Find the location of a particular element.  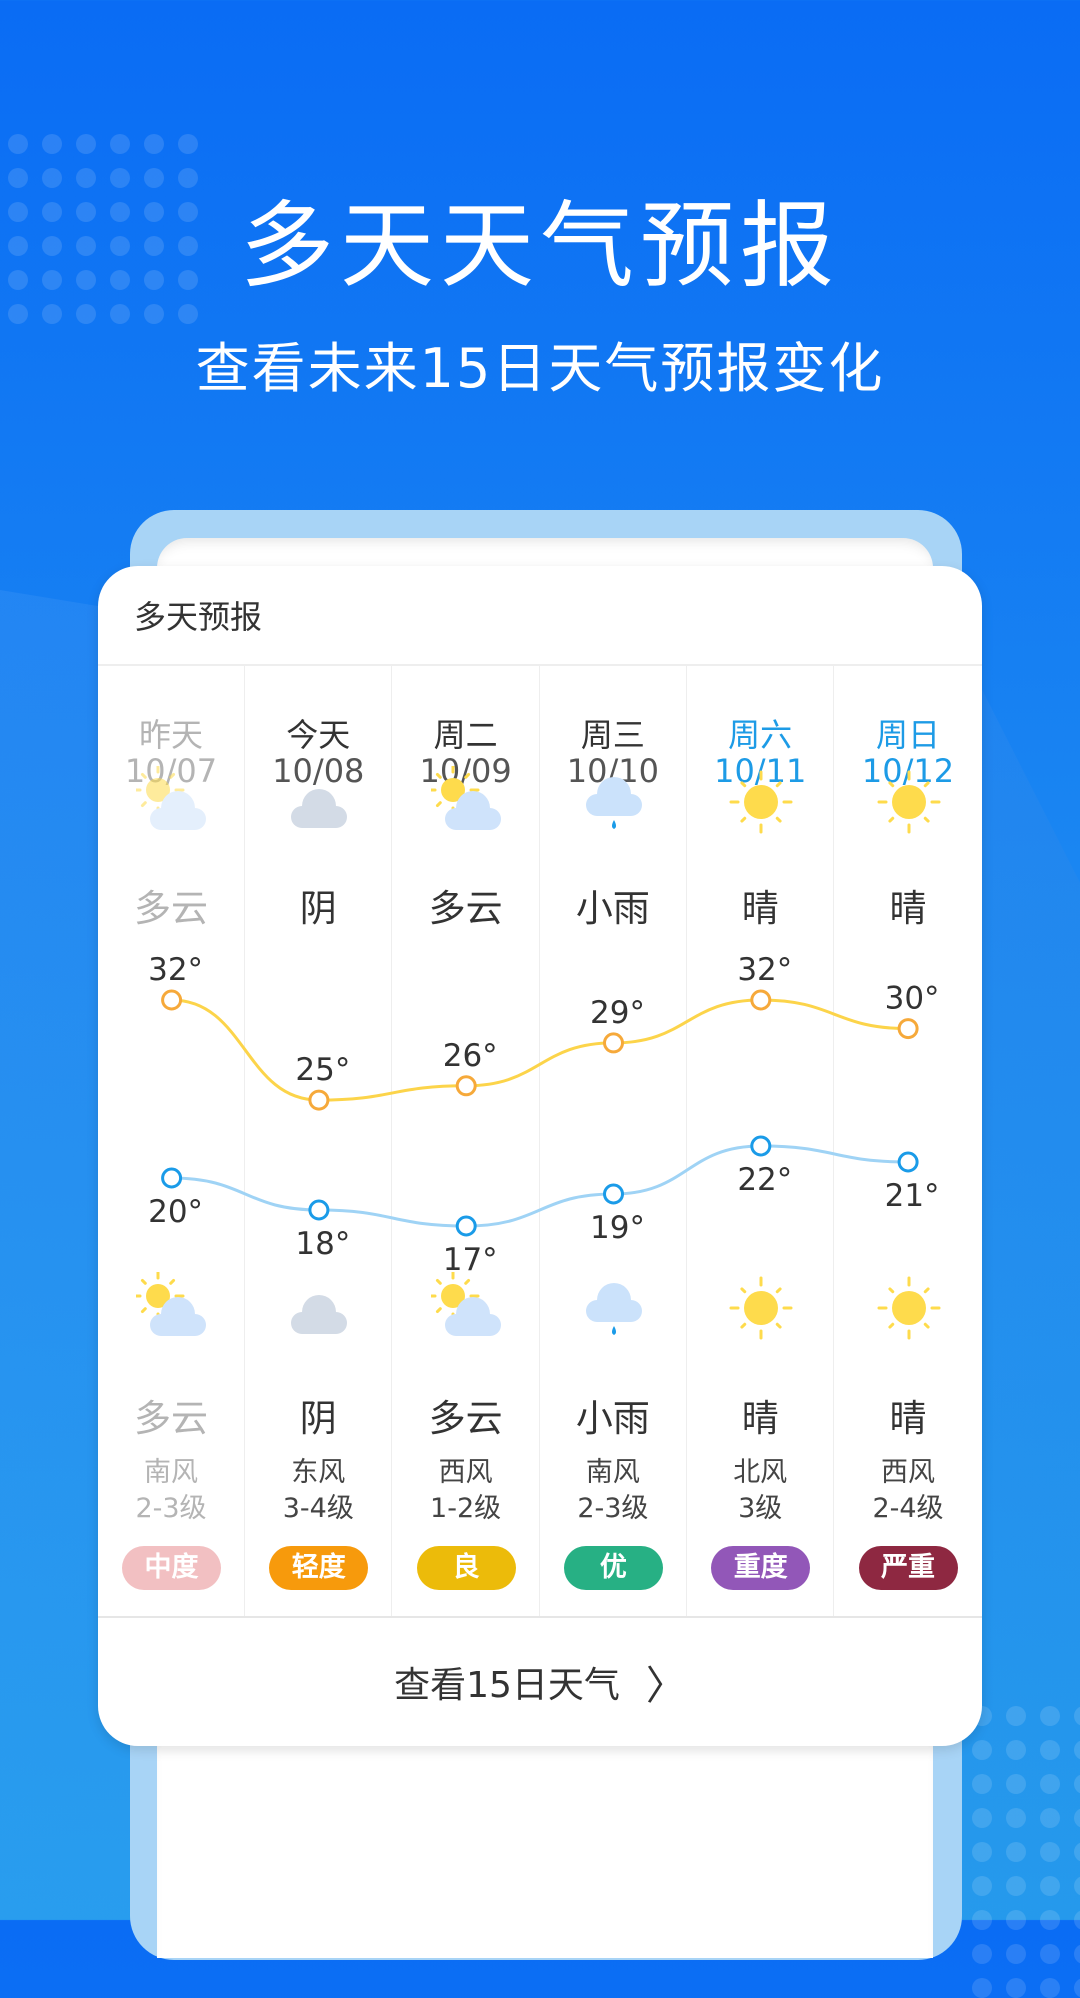

aqi-badge: 重度 is located at coordinates (761, 1568).